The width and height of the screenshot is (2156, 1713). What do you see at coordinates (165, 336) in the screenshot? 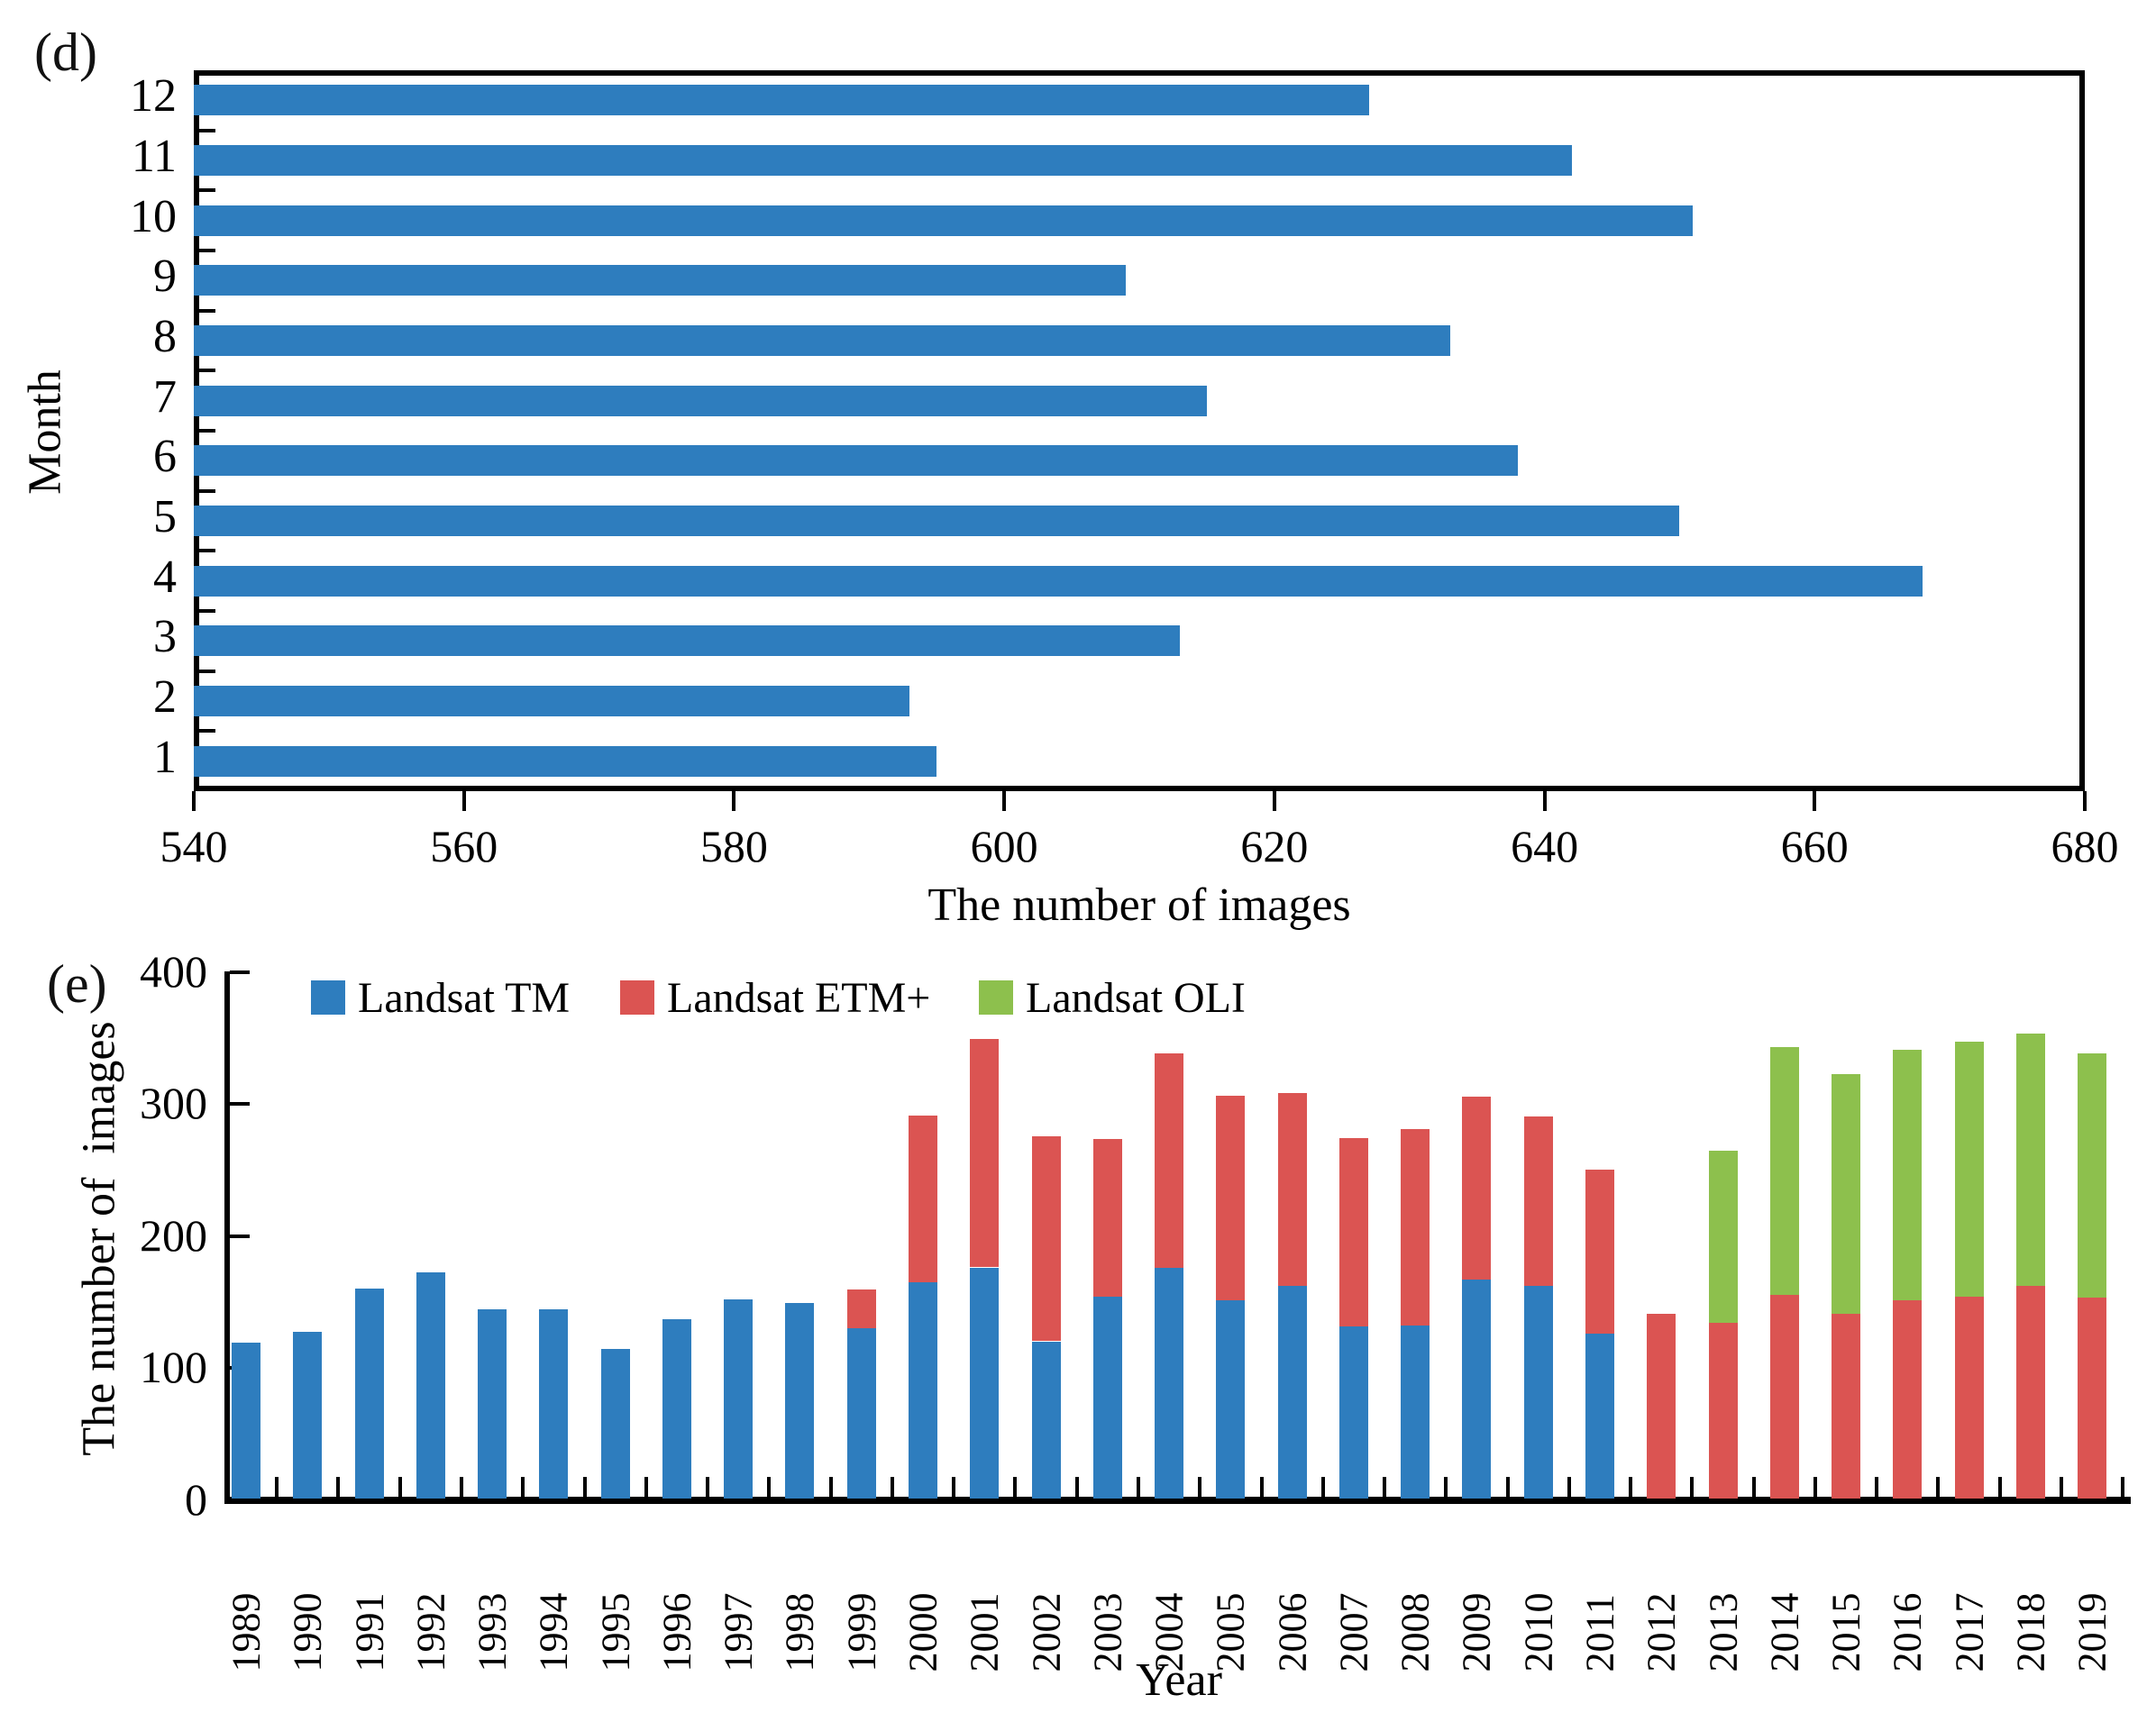
I see `chart-d-ytick-label-8: 8` at bounding box center [165, 336].